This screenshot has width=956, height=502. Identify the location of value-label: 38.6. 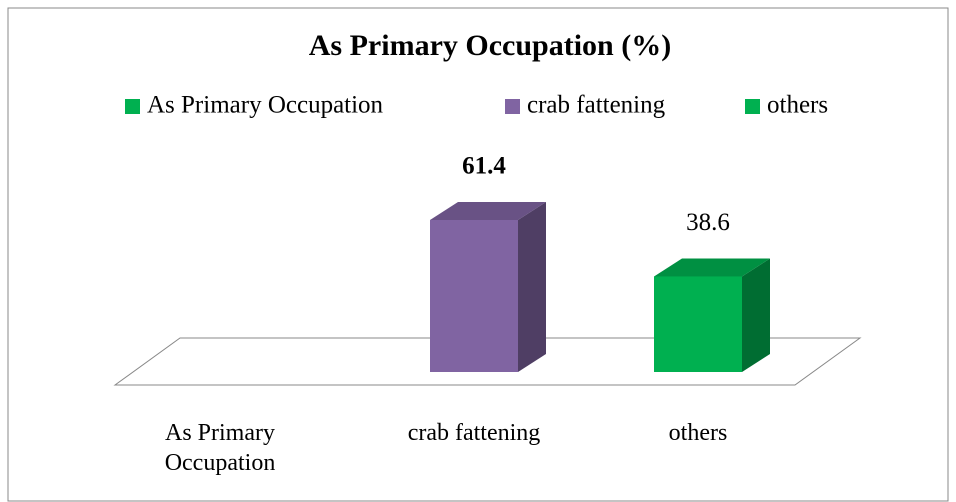
(708, 222).